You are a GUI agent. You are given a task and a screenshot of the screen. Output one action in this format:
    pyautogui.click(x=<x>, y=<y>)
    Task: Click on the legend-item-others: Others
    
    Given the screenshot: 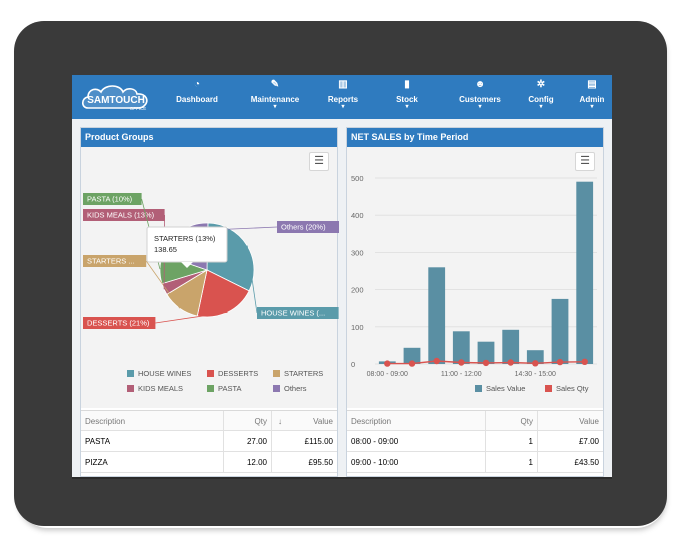 What is the action you would take?
    pyautogui.click(x=290, y=388)
    